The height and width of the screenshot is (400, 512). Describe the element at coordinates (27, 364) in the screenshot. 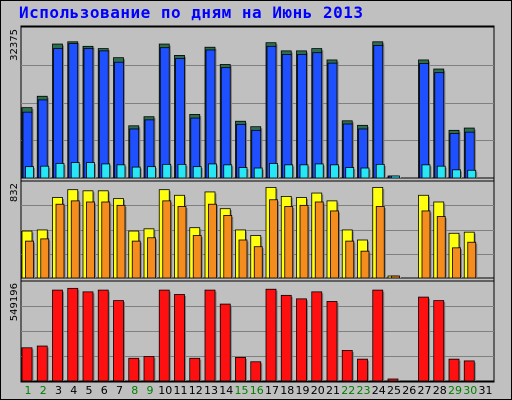

I see `bar-panel3-series1-day1` at that location.